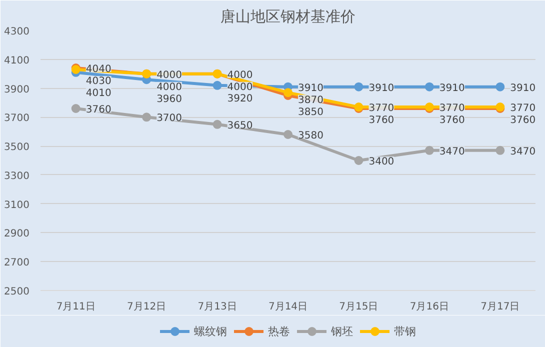 This screenshot has width=545, height=347. What do you see at coordinates (342, 331) in the screenshot?
I see `legend-label: 钢坯` at bounding box center [342, 331].